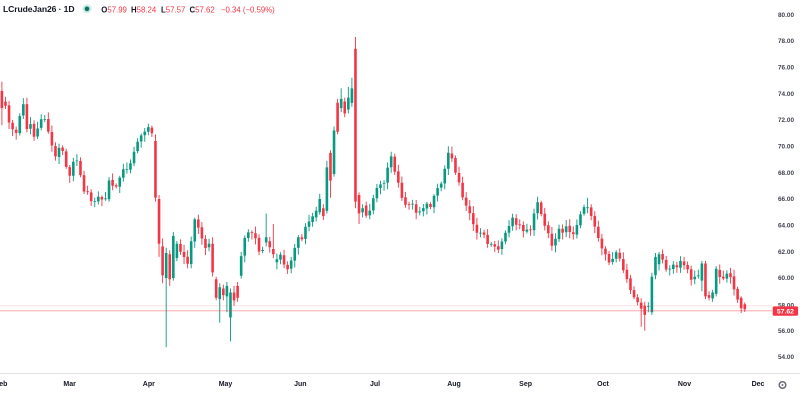 The height and width of the screenshot is (419, 800). Describe the element at coordinates (248, 9) in the screenshot. I see `svg-text: −0.34 (−0.59%)` at that location.